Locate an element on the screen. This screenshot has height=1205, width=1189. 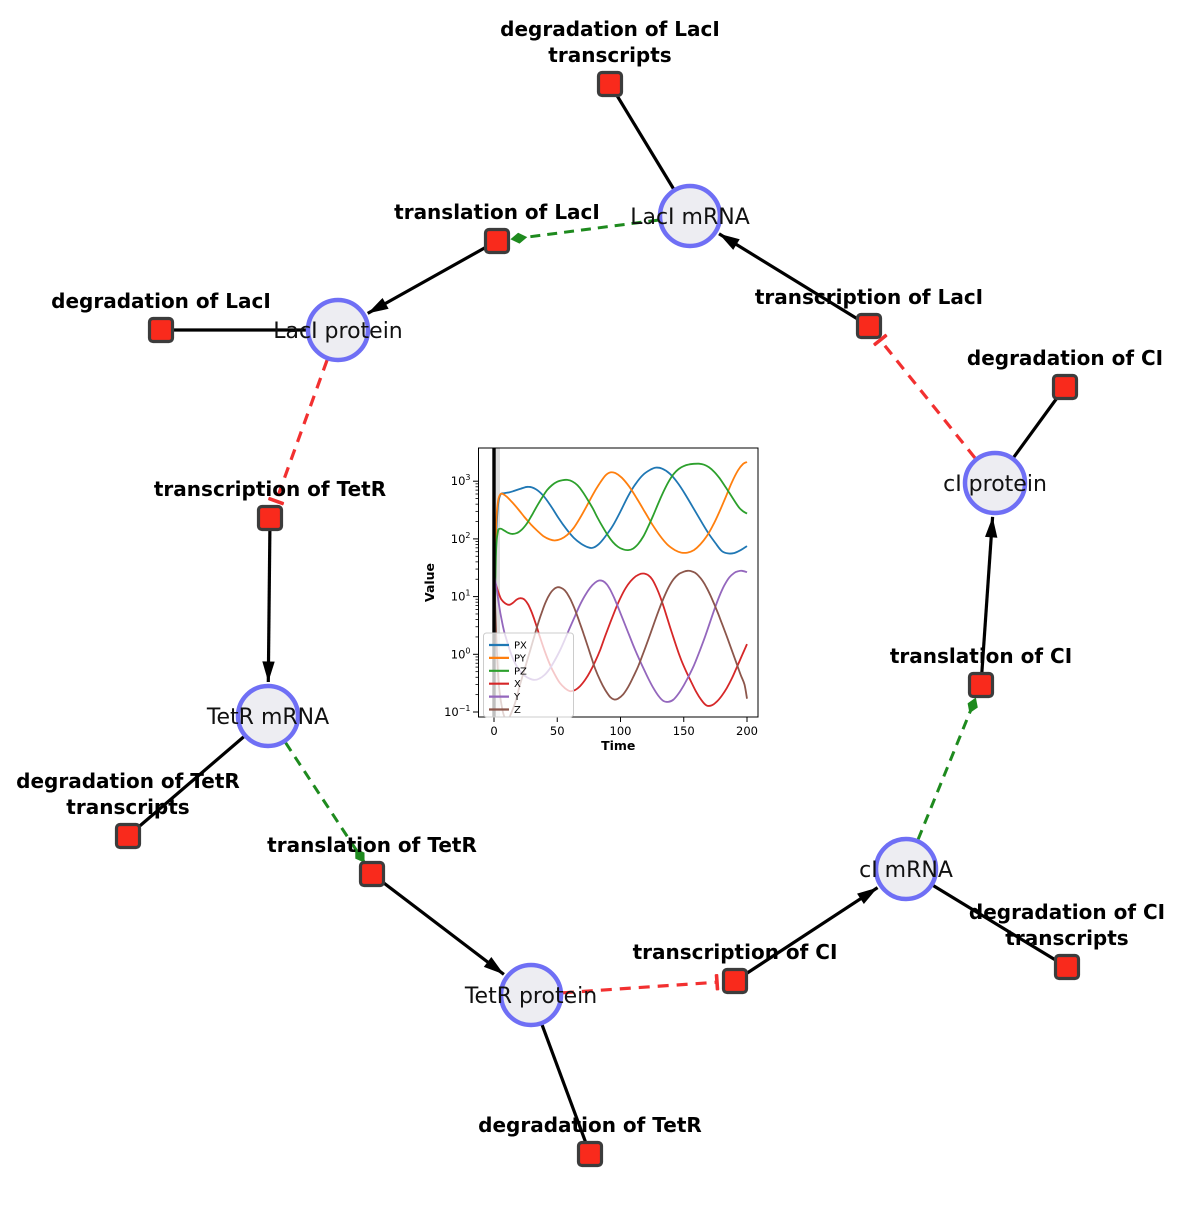
y-tick-label: 10¹ is located at coordinates (461, 596).